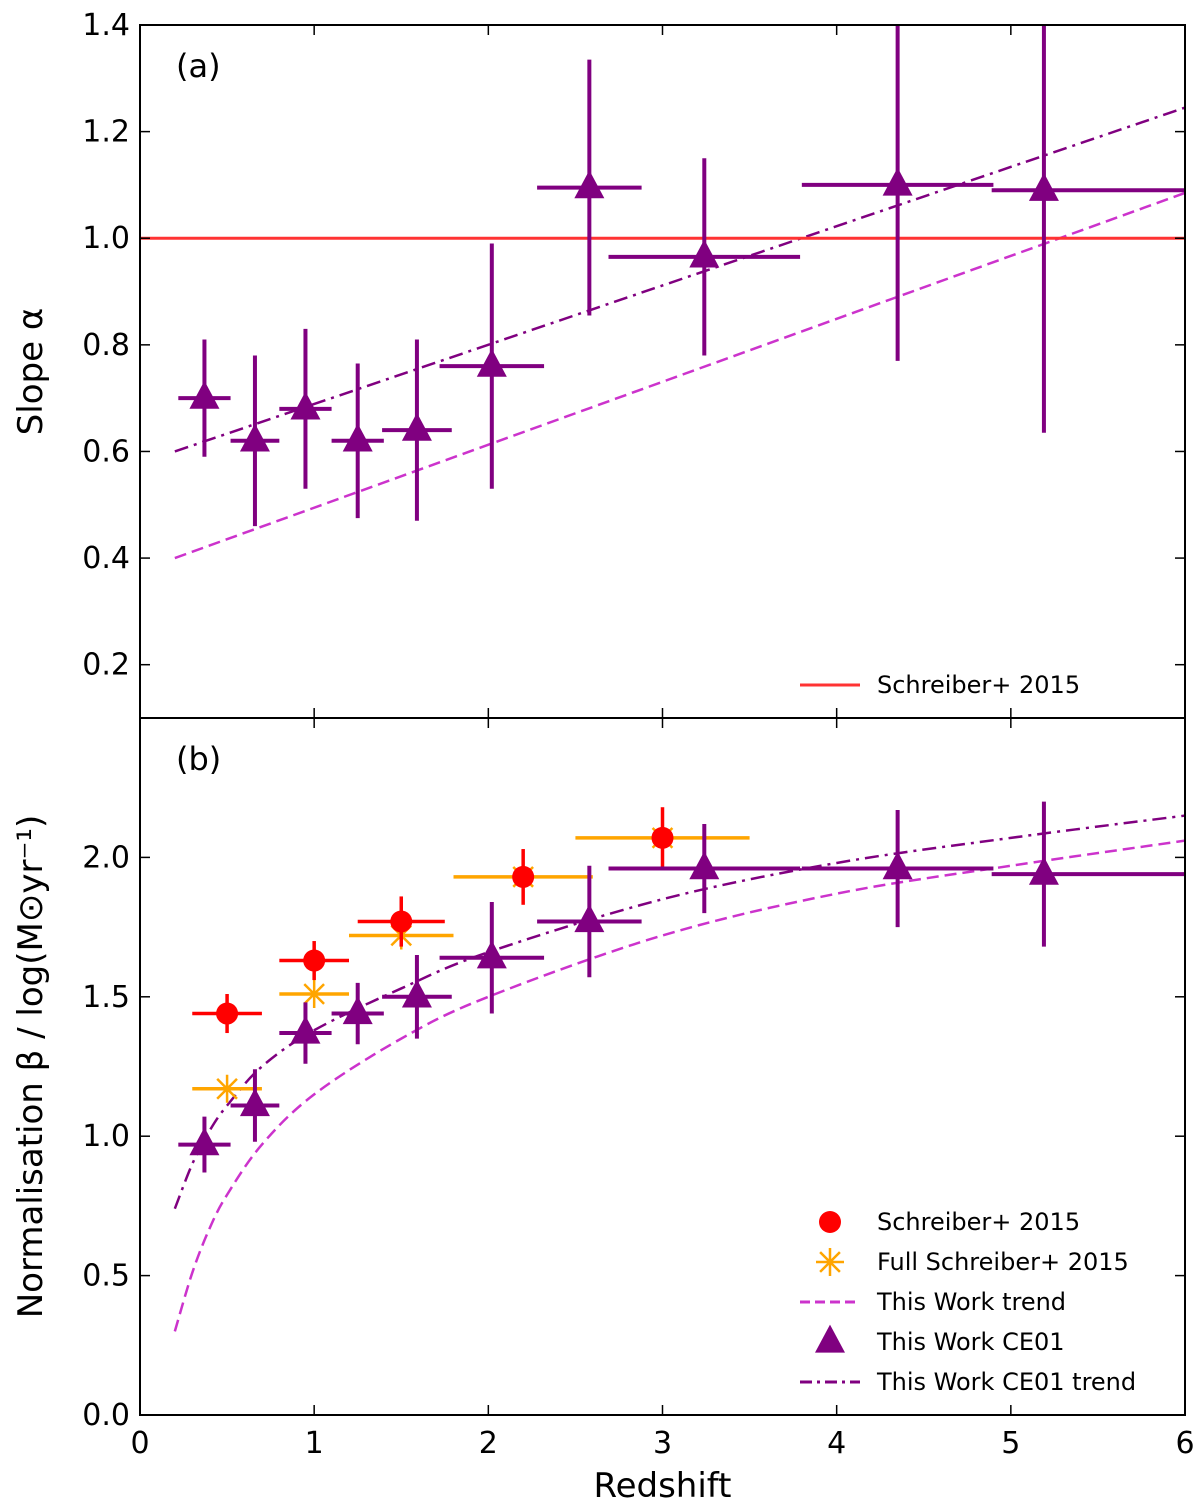 This screenshot has width=1200, height=1511. Describe the element at coordinates (31, 1067) in the screenshot. I see `y-axis-label: Normalisation β / log(M⊙yr⁻¹)` at that location.